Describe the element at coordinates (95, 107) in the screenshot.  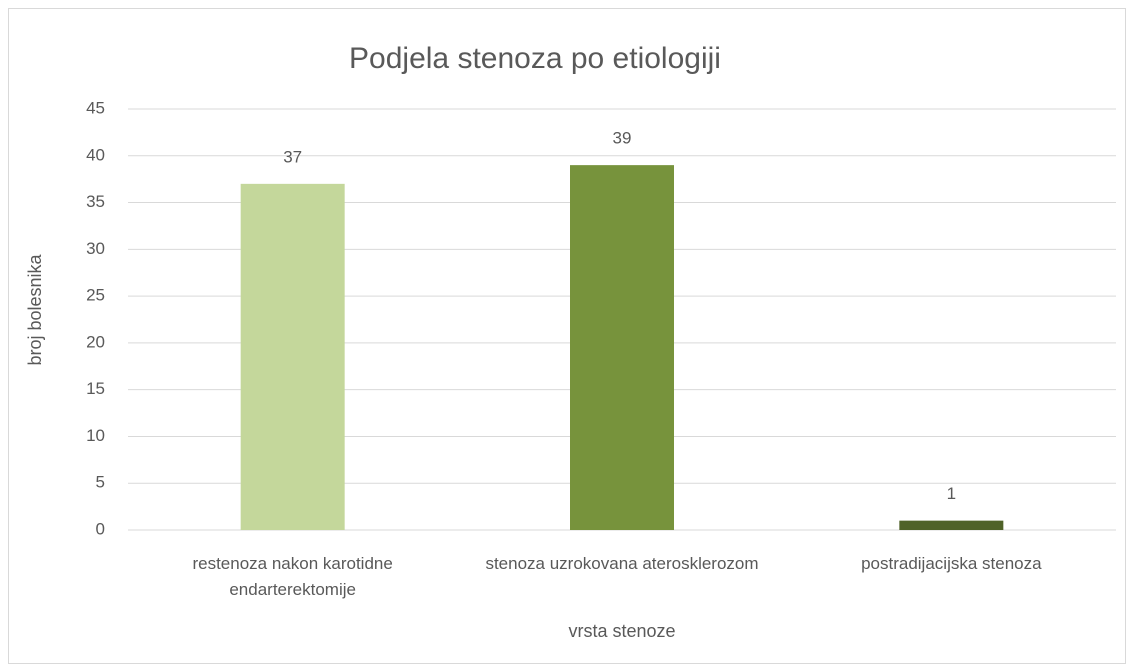
I see `y-tick-label: 45` at that location.